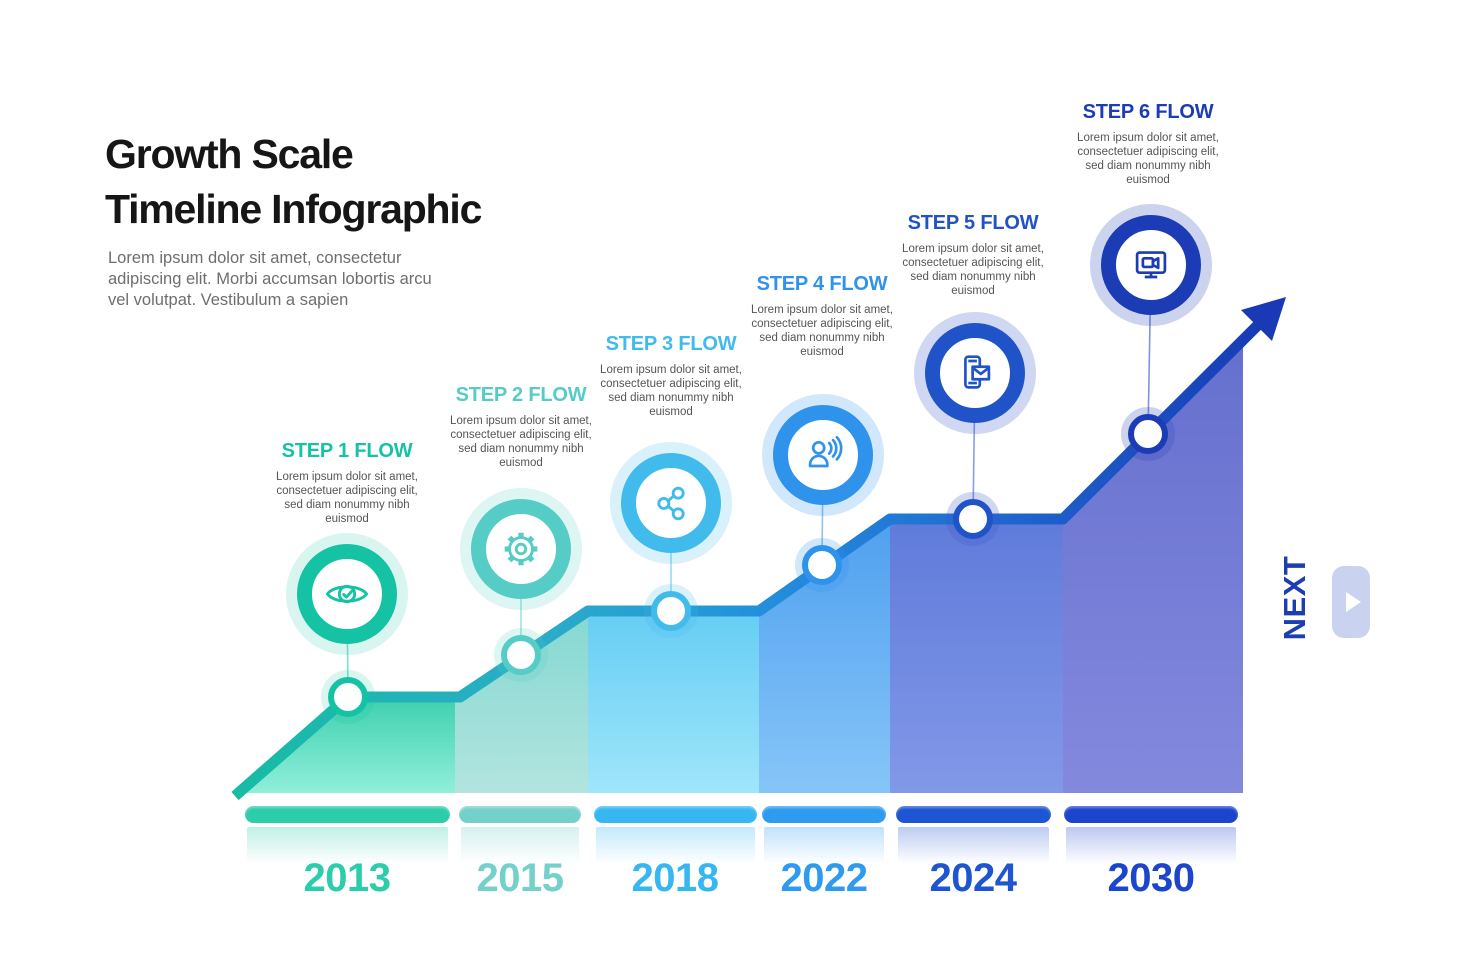  Describe the element at coordinates (671, 611) in the screenshot. I see `step-3-node` at that location.